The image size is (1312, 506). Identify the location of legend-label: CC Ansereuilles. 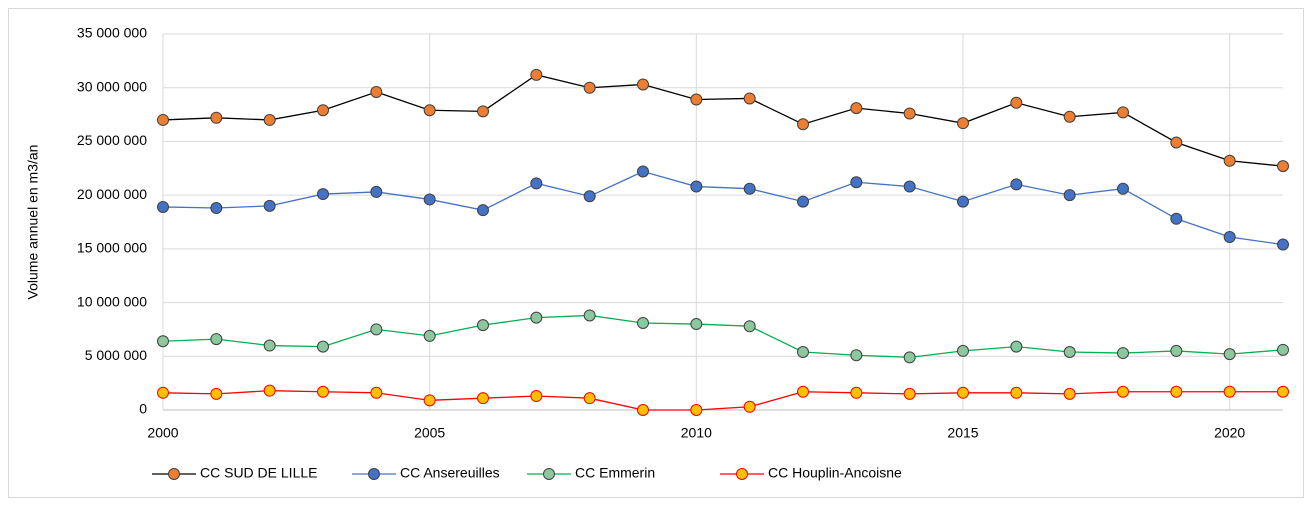
(450, 473).